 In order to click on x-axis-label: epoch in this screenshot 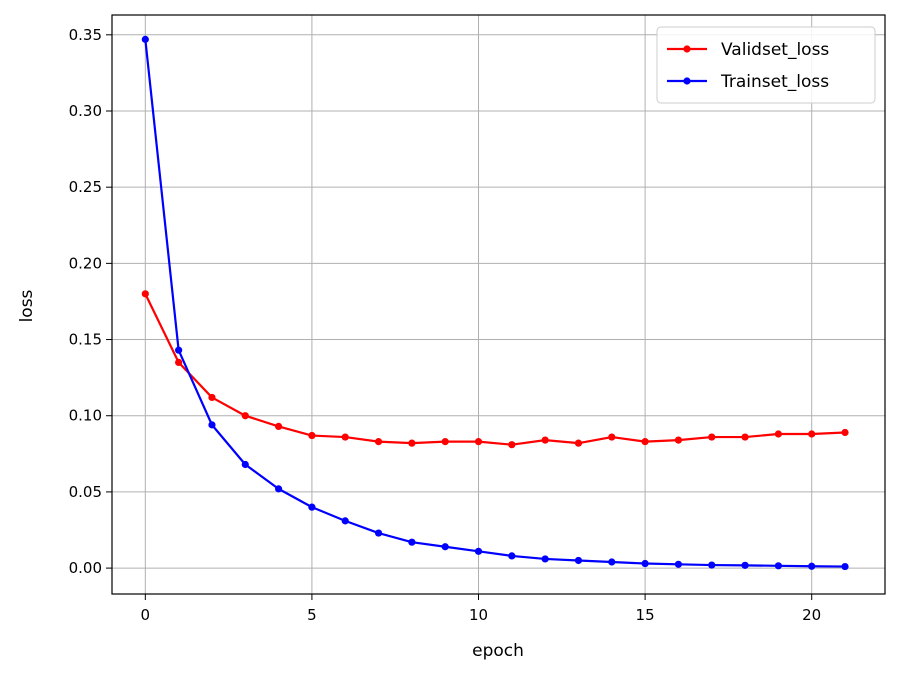, I will do `click(498, 651)`.